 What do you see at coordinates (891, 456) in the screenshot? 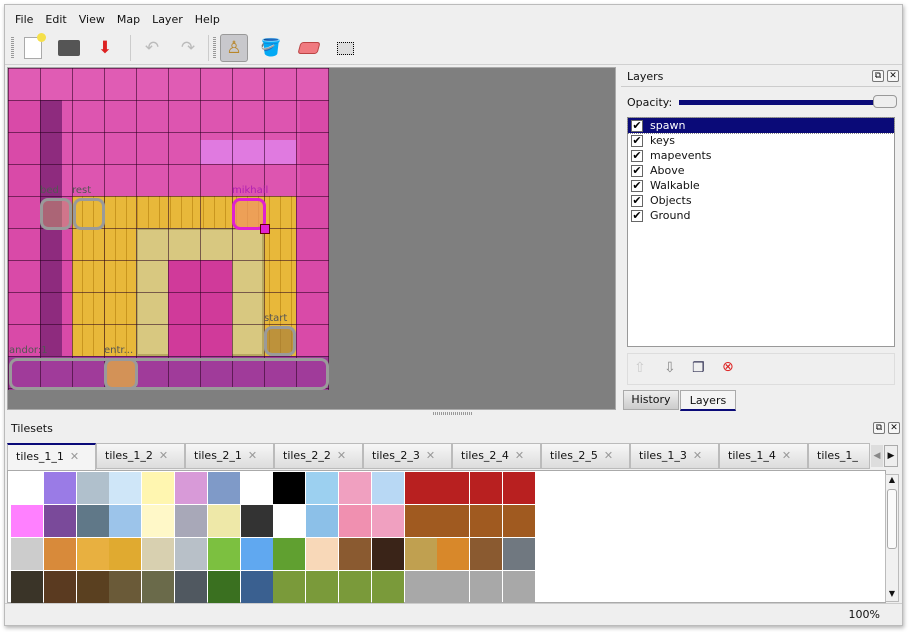
I see `tab-scroll-right: ▶` at bounding box center [891, 456].